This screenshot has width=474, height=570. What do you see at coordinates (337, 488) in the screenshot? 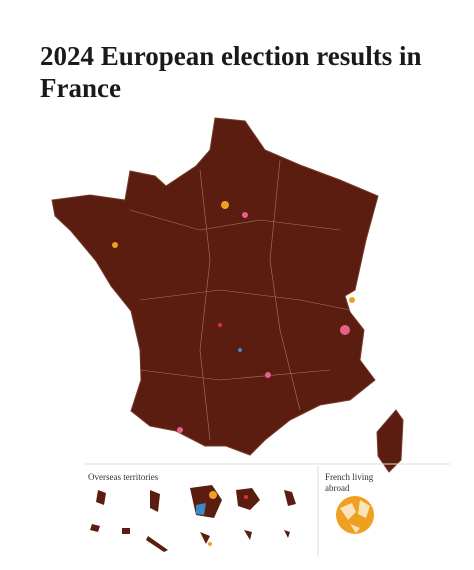
I see `abroad-label-line: abroad` at bounding box center [337, 488].